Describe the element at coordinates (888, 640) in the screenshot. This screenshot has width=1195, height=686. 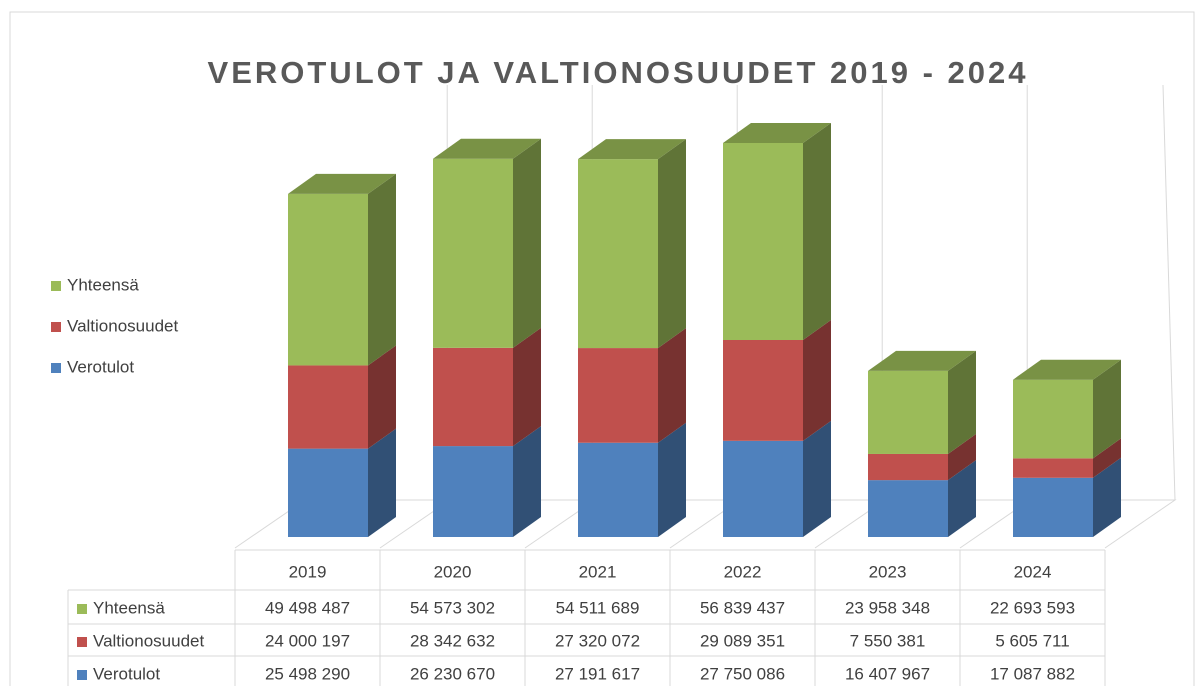
I see `table-cell: 7 550 381` at that location.